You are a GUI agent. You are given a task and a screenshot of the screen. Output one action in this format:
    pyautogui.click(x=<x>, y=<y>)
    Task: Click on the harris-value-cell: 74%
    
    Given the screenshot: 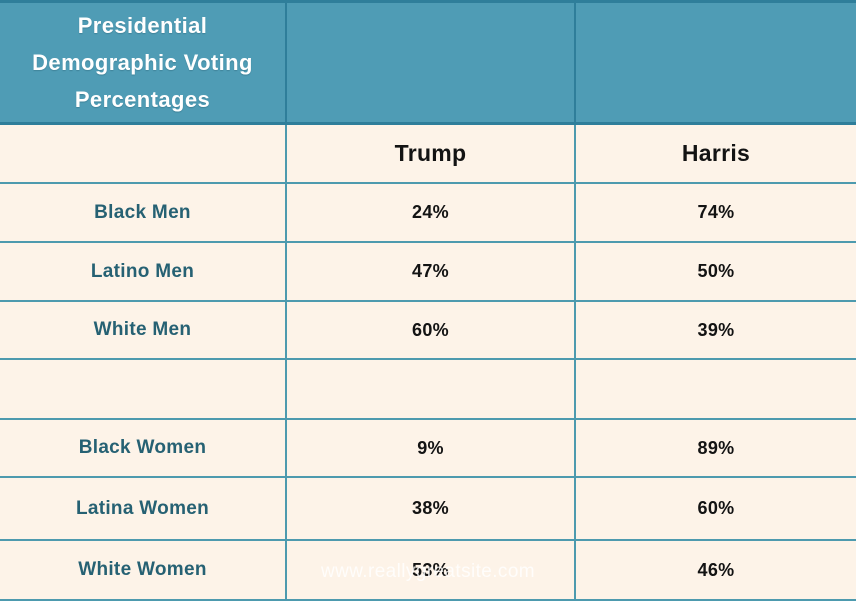 What is the action you would take?
    pyautogui.click(x=716, y=213)
    